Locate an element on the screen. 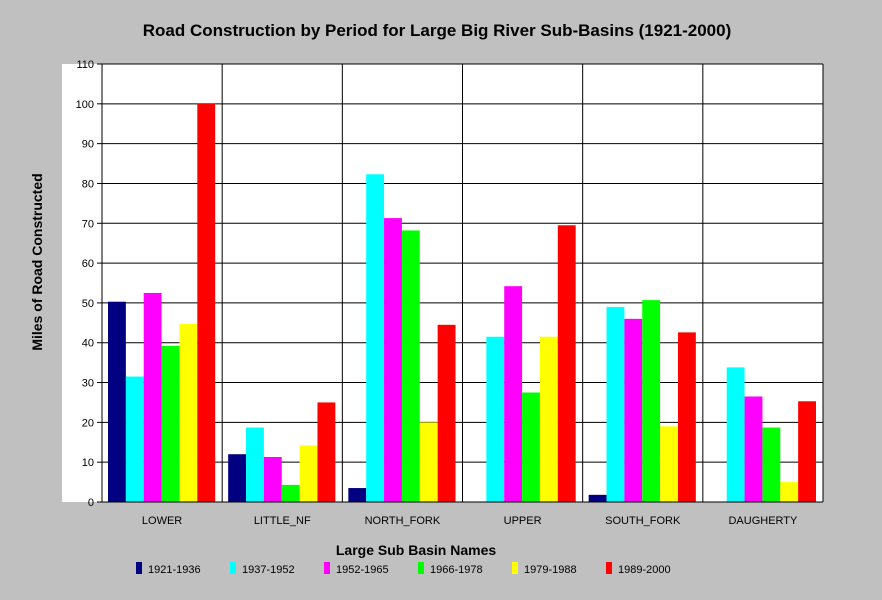 The height and width of the screenshot is (600, 882). bar-little-nf-1989-2000 is located at coordinates (326, 452).